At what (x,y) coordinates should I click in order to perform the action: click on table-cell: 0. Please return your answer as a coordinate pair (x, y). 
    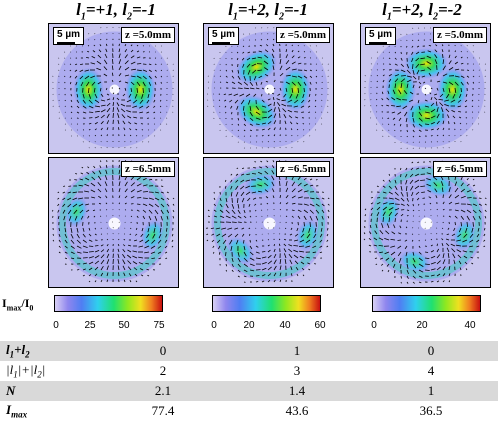
    Looking at the image, I should click on (431, 351).